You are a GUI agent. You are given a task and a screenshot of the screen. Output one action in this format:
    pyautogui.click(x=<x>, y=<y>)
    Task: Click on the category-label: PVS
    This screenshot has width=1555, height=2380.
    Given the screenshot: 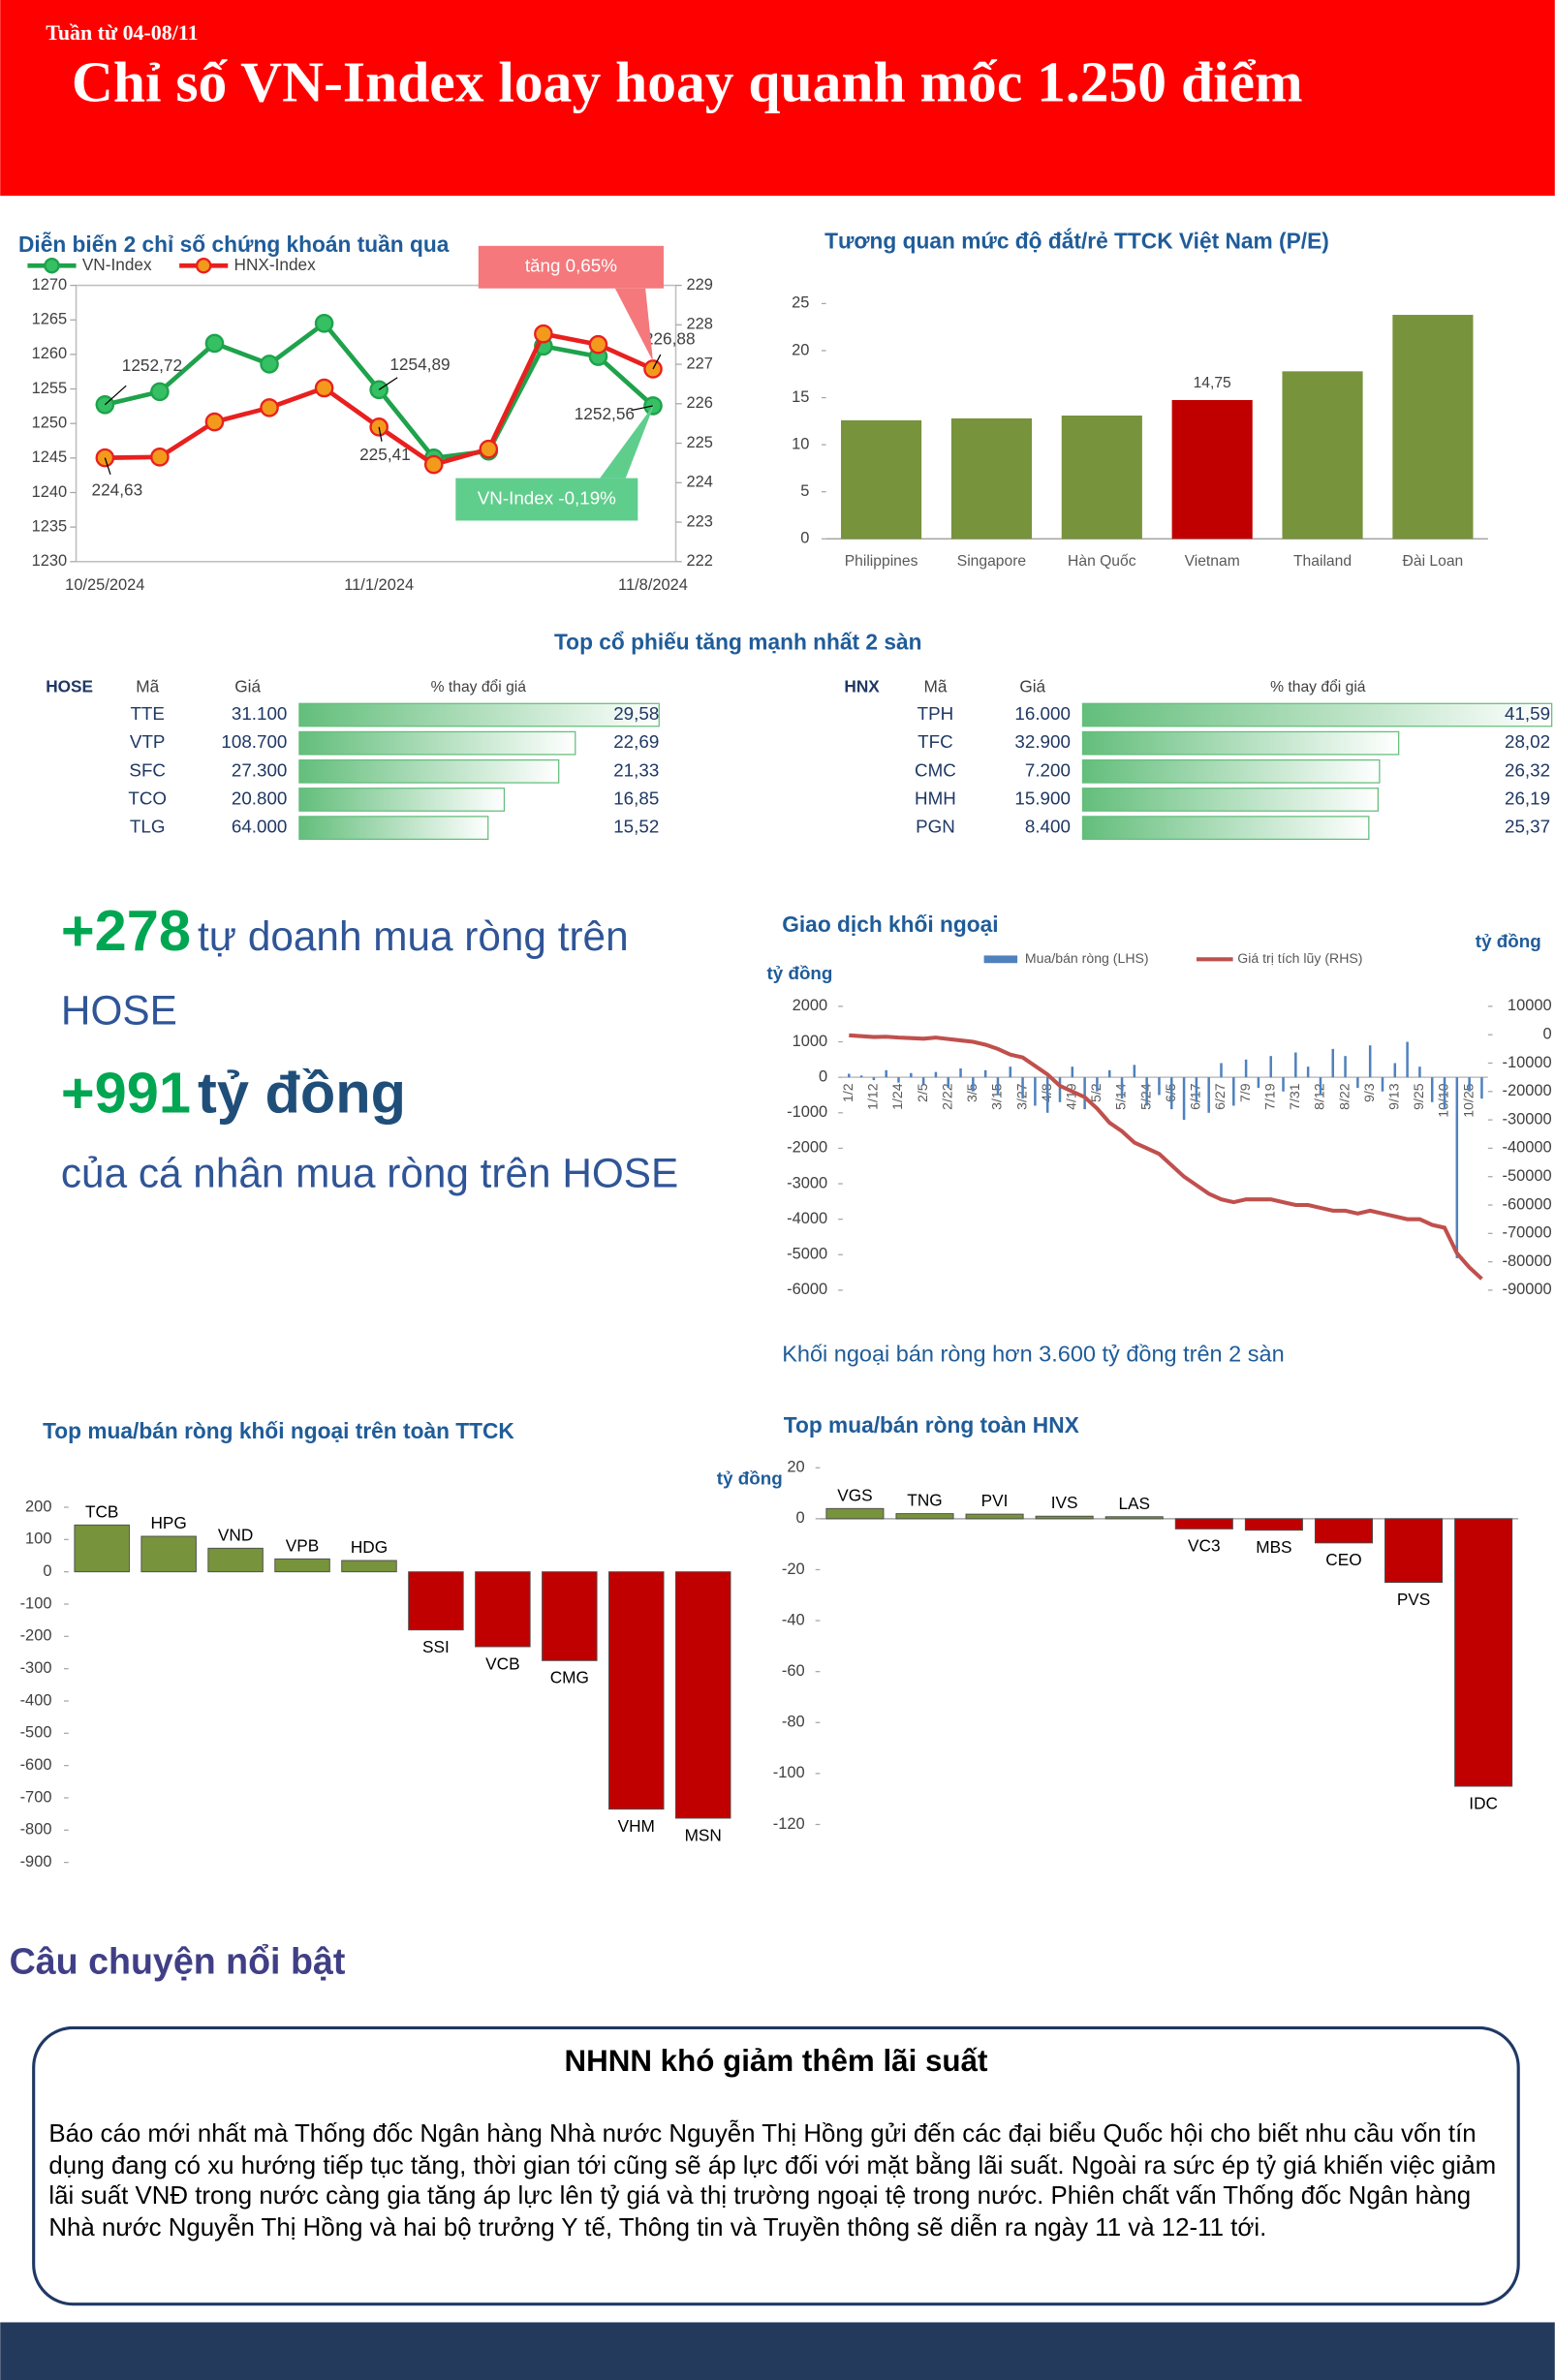 What is the action you would take?
    pyautogui.click(x=1413, y=1599)
    